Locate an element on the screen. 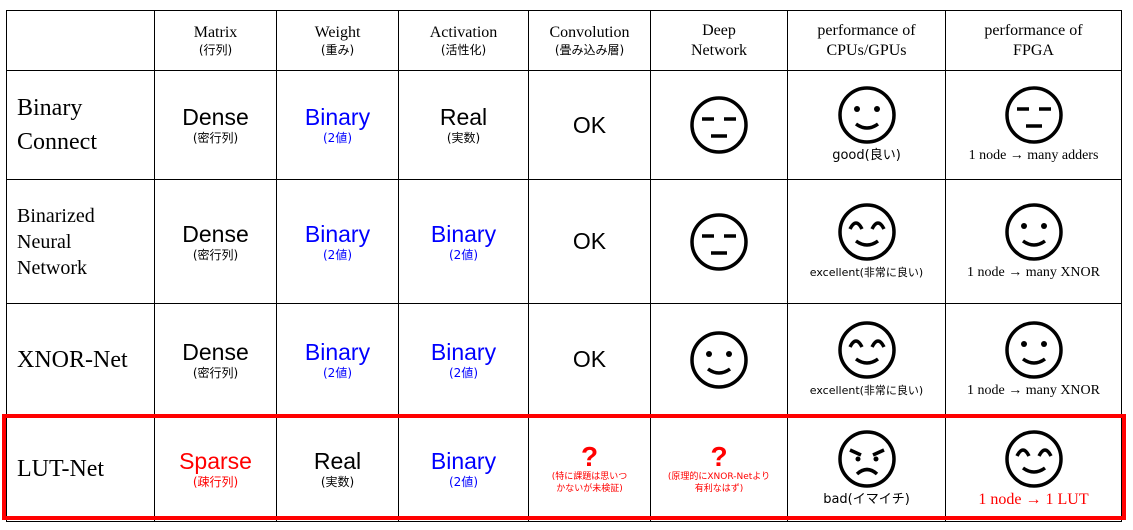  header-fpga-line2: FPGA is located at coordinates (1033, 50).